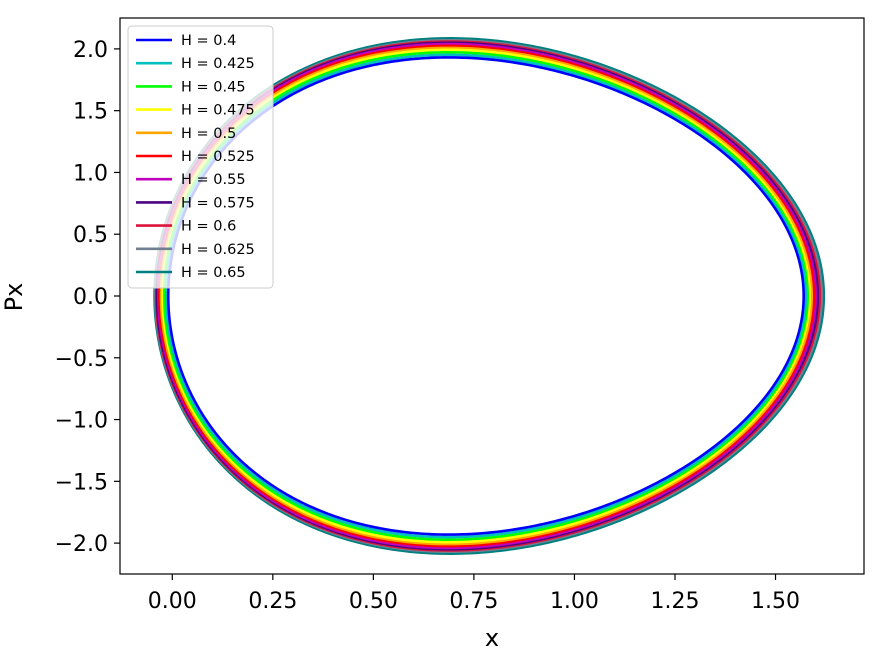 The image size is (872, 652). I want to click on y-tick-label: −1.0, so click(81, 421).